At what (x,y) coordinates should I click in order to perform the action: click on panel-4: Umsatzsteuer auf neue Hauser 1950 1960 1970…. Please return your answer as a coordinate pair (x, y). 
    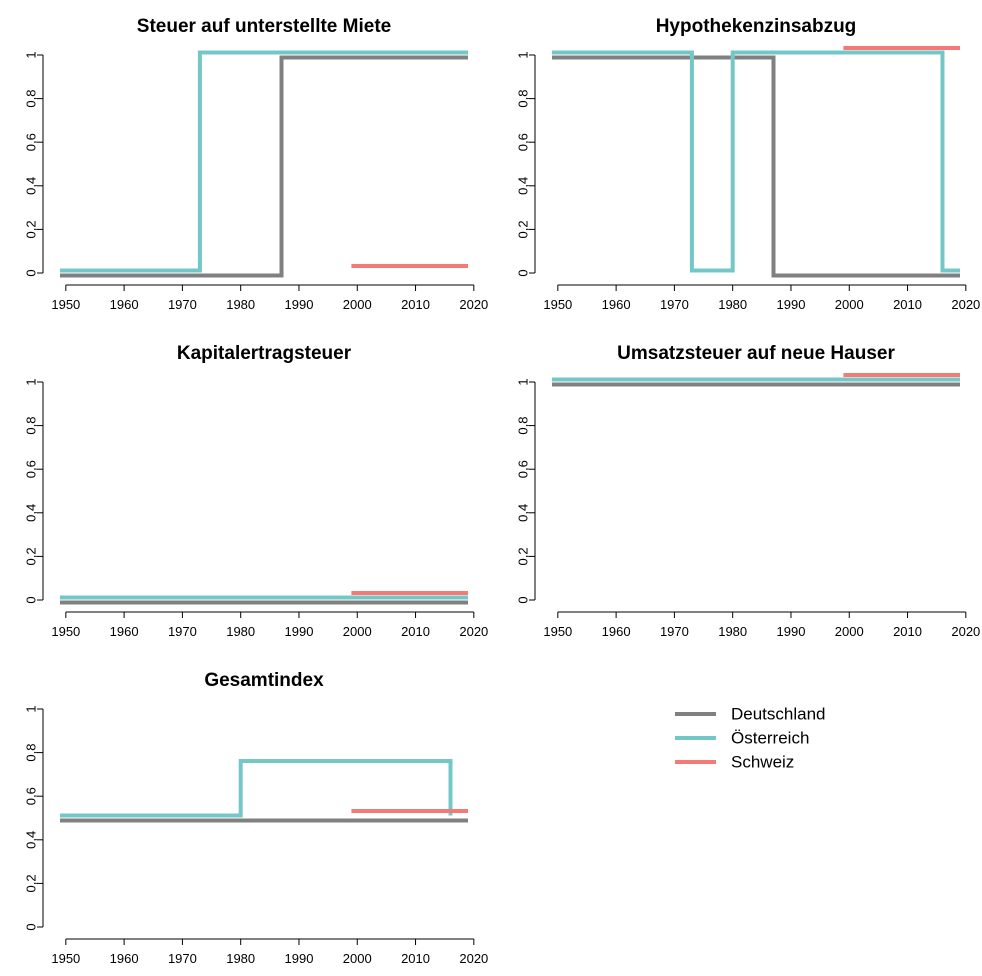
    Looking at the image, I should click on (748, 491).